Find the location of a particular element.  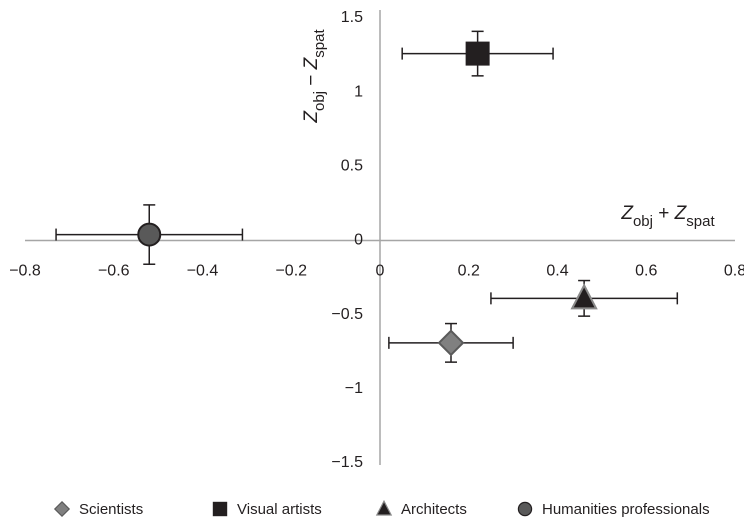

label-part: + is located at coordinates (664, 213).